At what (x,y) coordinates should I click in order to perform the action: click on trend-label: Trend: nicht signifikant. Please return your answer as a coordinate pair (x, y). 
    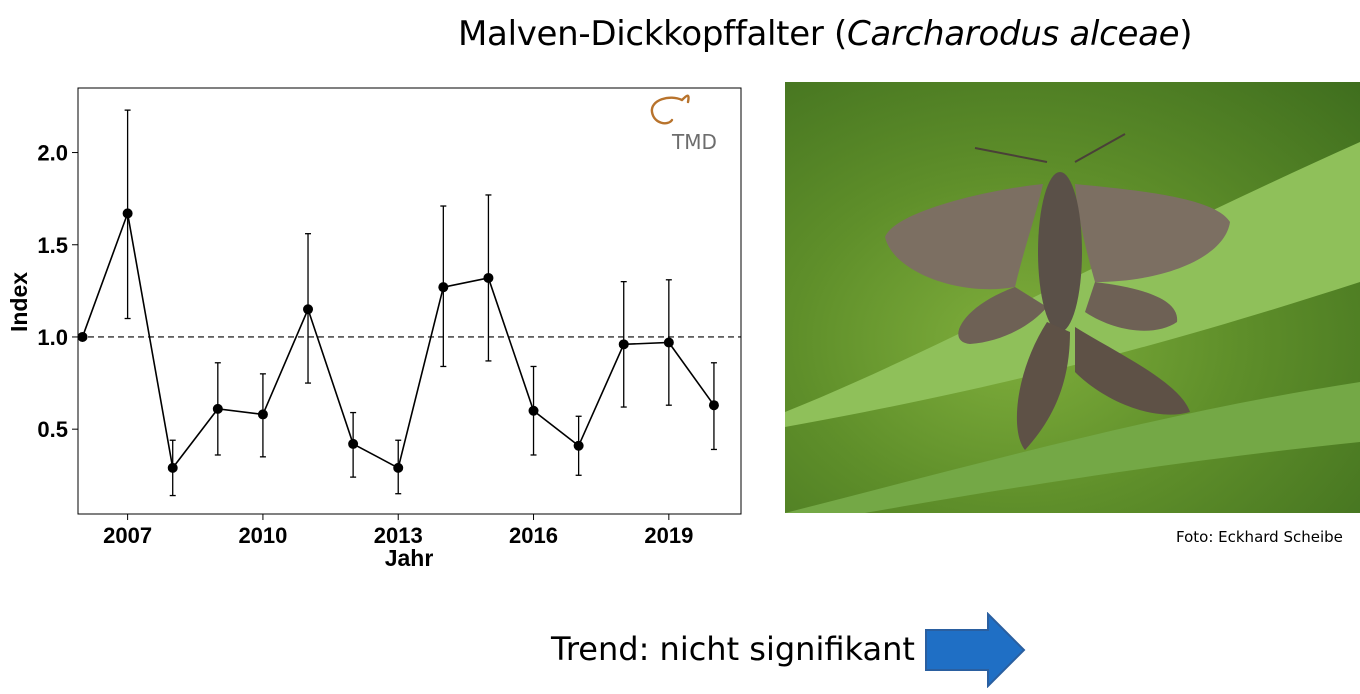
    Looking at the image, I should click on (733, 649).